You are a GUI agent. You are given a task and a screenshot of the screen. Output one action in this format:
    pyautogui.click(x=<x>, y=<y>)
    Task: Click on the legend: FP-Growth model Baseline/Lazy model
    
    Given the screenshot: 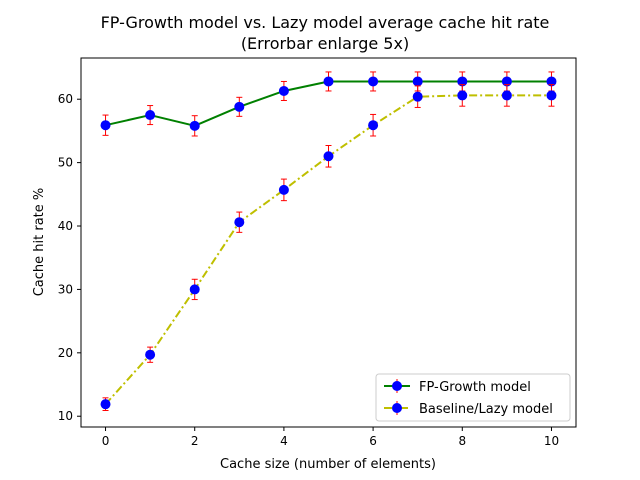 What is the action you would take?
    pyautogui.click(x=473, y=397)
    